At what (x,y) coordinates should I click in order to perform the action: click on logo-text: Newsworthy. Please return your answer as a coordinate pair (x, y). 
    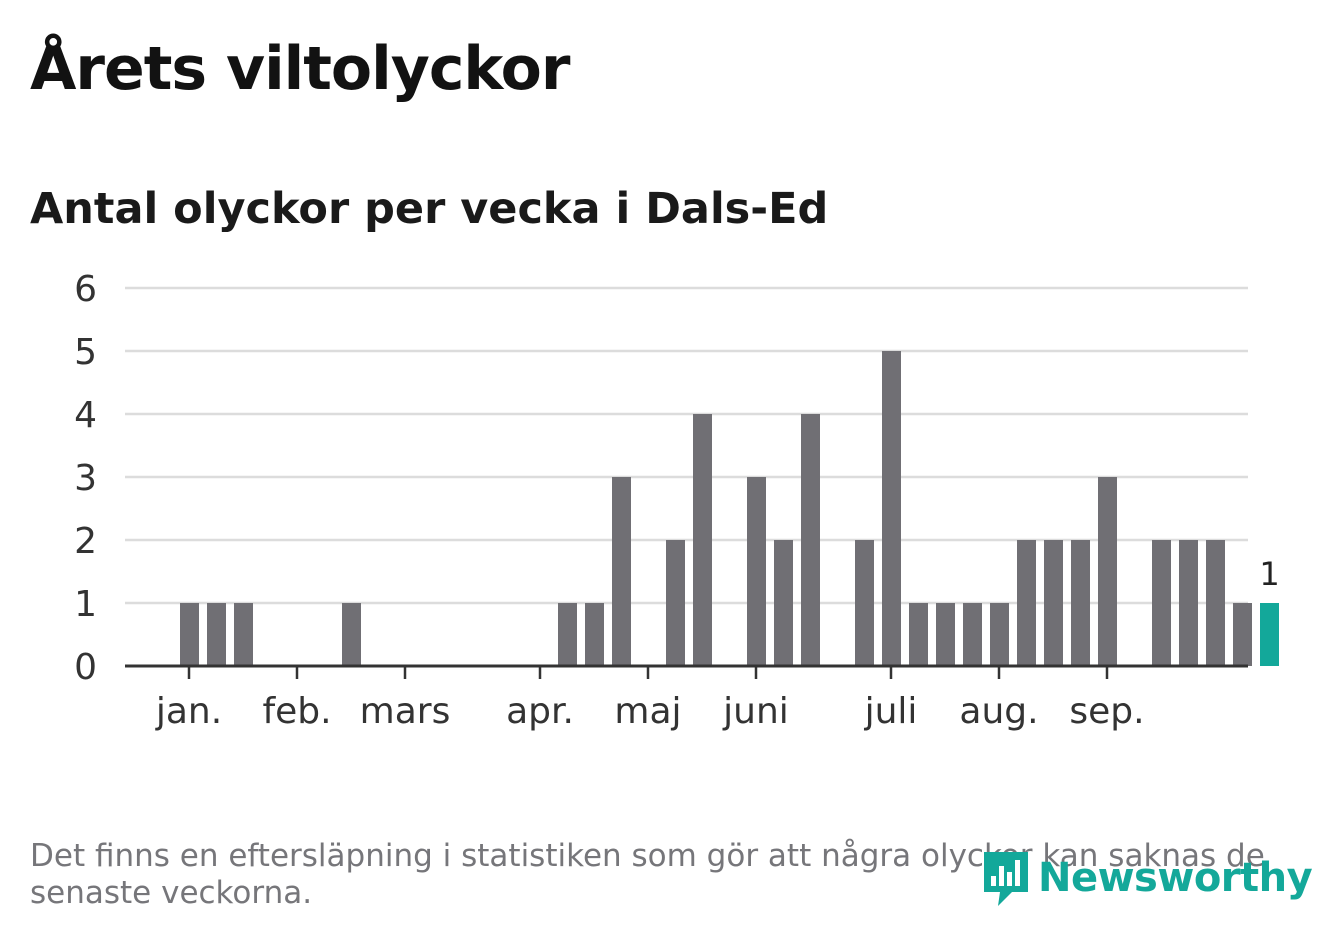
    Looking at the image, I should click on (1175, 878).